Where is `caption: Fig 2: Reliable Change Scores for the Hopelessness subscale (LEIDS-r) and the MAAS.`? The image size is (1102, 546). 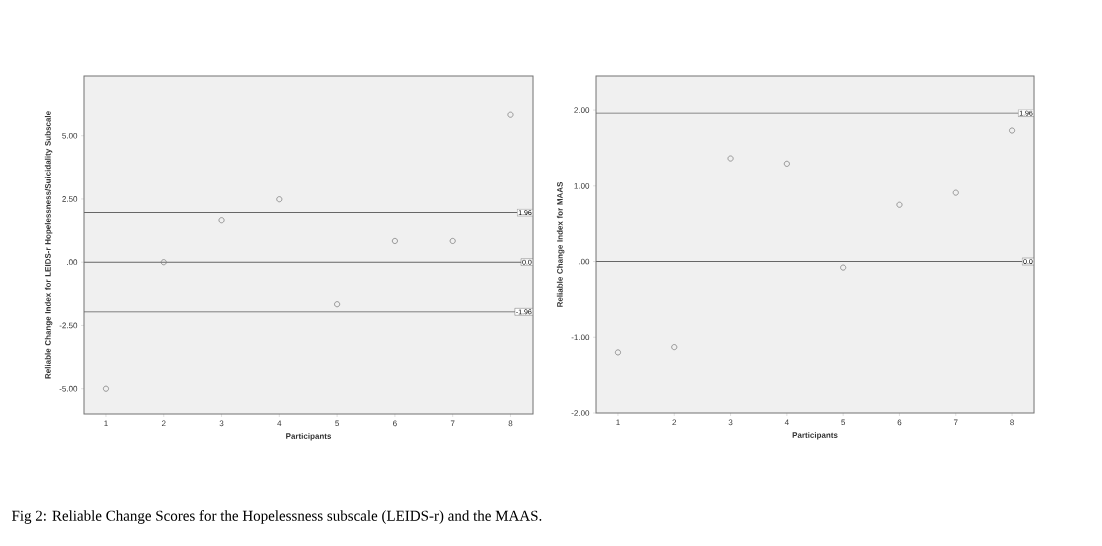 caption: Fig 2: Reliable Change Scores for the Hopelessness subscale (LEIDS-r) and the MAAS. is located at coordinates (276, 517).